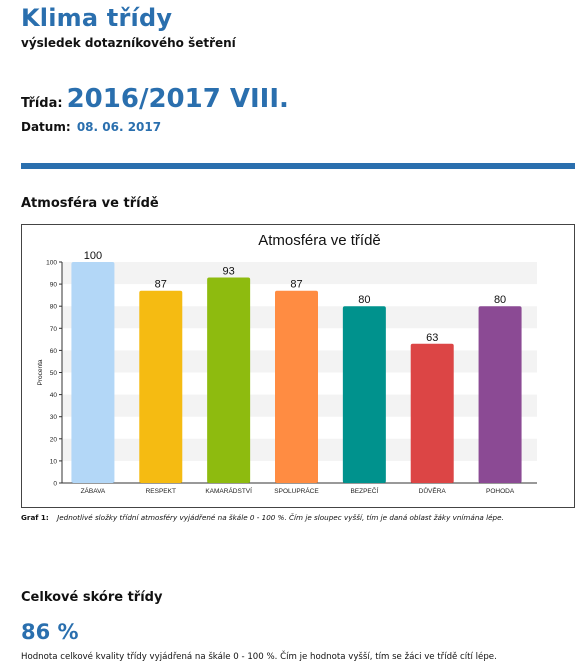 This screenshot has width=577, height=667. I want to click on bar-respekt, so click(161, 386).